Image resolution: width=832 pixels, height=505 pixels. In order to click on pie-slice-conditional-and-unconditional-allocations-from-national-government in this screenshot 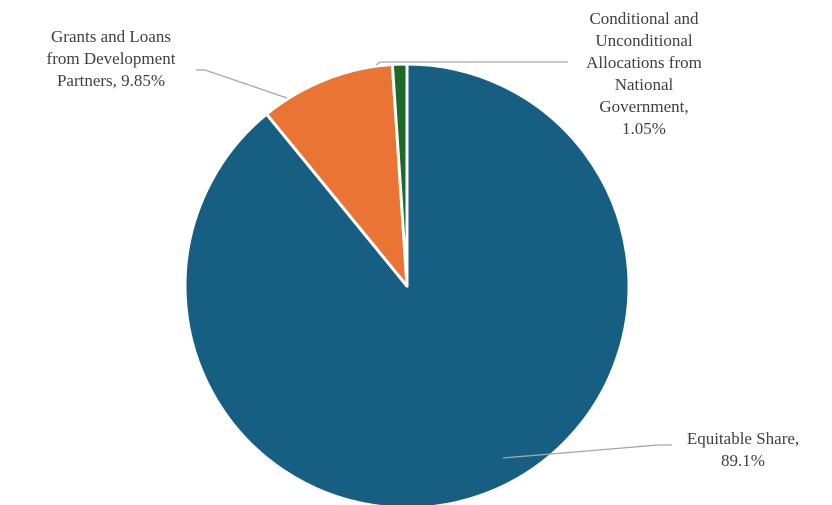, I will do `click(399, 175)`.